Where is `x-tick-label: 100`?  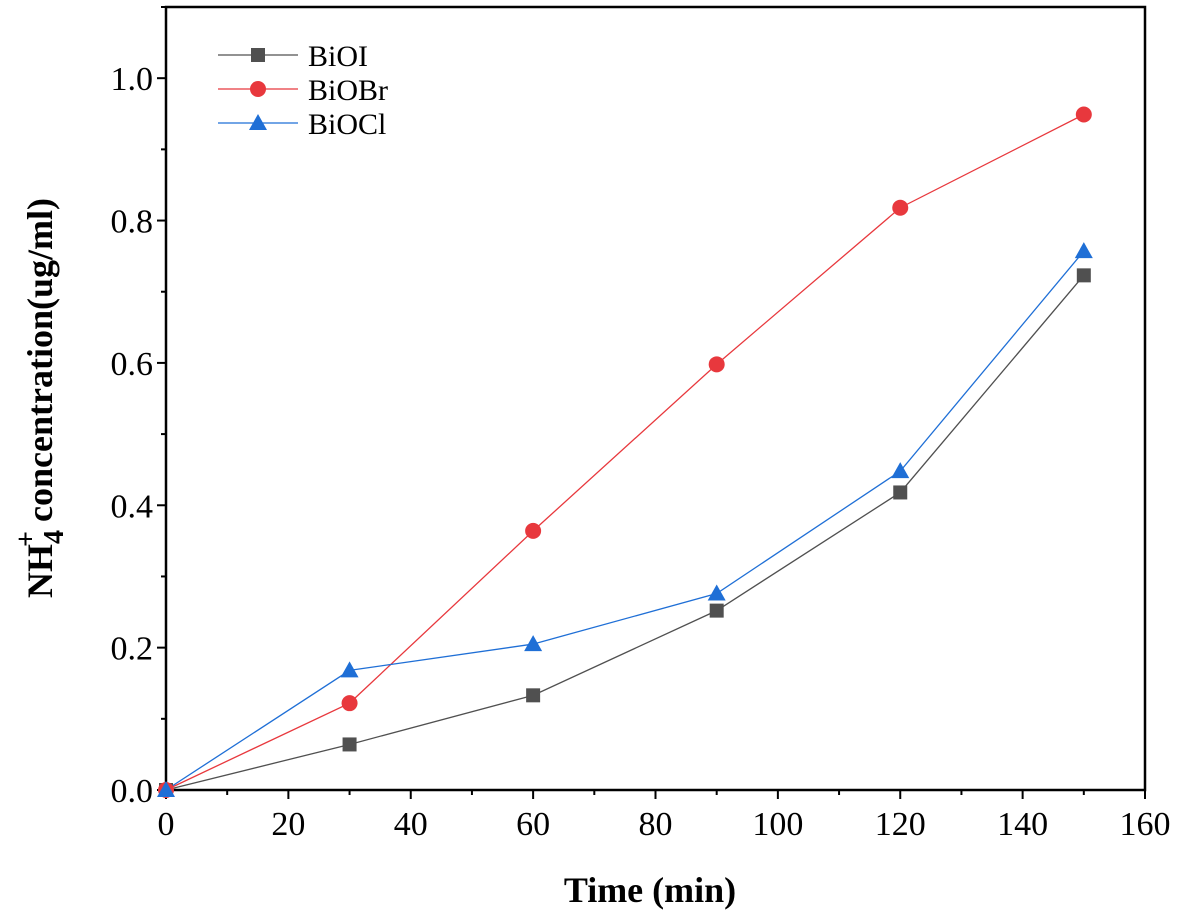
x-tick-label: 100 is located at coordinates (777, 824).